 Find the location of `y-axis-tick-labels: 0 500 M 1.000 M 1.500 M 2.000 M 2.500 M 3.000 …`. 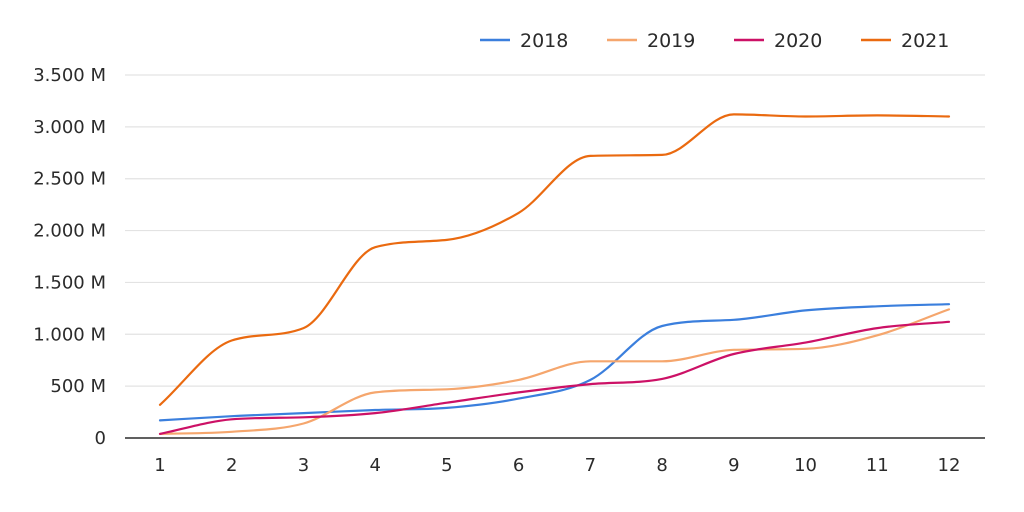

y-axis-tick-labels: 0 500 M 1.000 M 1.500 M 2.000 M 2.500 M 3.000 … is located at coordinates (69, 257).